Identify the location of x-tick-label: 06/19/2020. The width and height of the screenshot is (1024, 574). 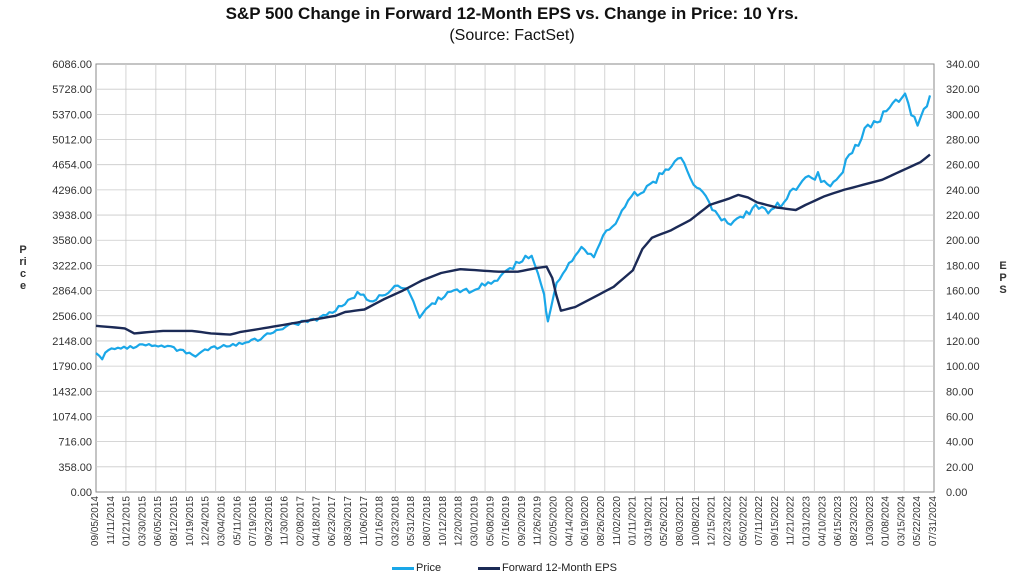
(585, 521).